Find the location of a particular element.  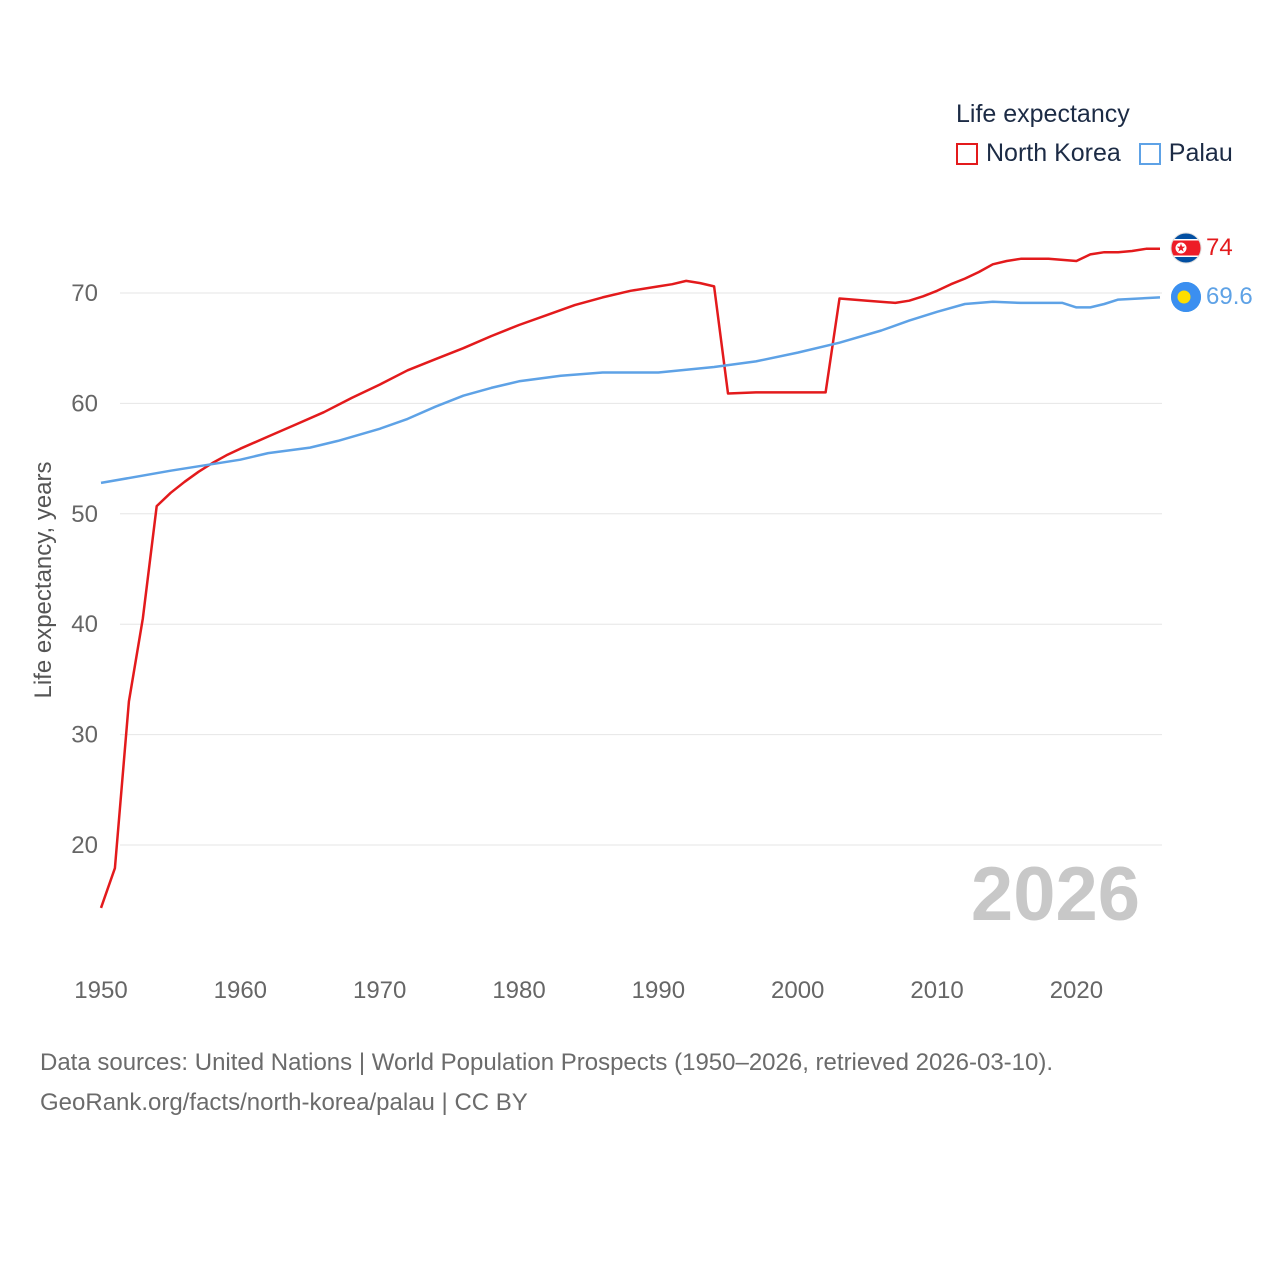

legend-item-palau: Palau is located at coordinates (1185, 153).